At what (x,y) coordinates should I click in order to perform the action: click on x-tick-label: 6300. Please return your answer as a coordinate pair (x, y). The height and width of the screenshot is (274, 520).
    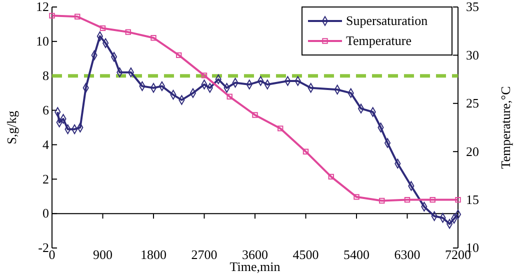
    Looking at the image, I should click on (407, 254).